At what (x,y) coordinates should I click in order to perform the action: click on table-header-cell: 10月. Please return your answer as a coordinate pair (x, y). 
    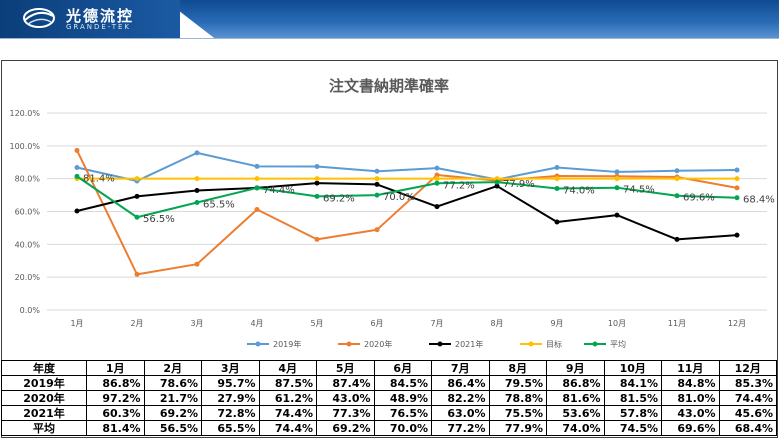
    Looking at the image, I should click on (632, 368).